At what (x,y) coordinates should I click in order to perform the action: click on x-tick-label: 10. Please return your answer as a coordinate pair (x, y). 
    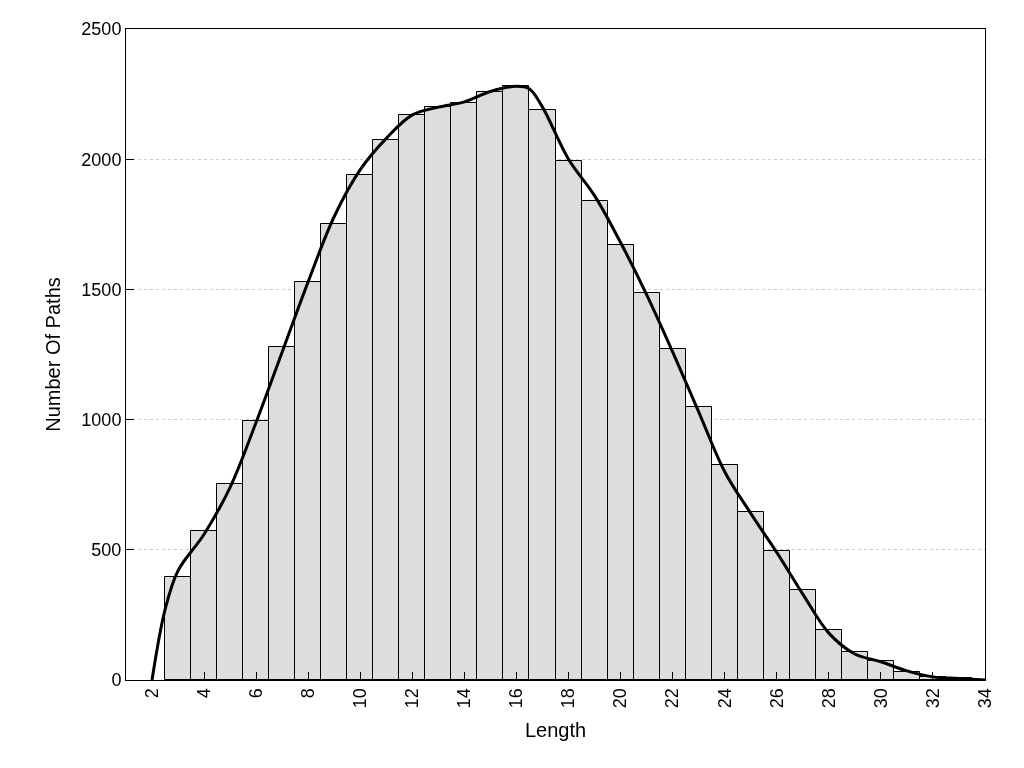
    Looking at the image, I should click on (360, 698).